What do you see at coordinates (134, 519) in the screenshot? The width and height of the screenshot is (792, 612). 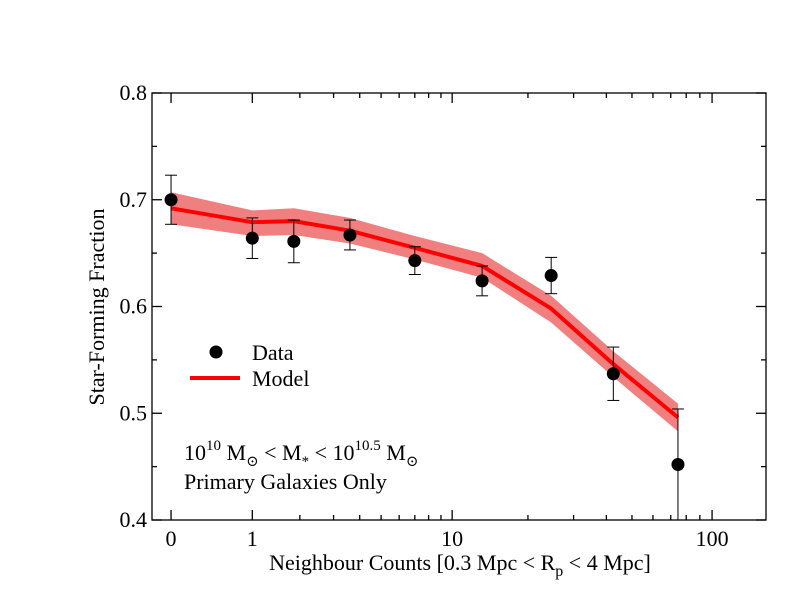 I see `y-tick-label-0: 0.4` at bounding box center [134, 519].